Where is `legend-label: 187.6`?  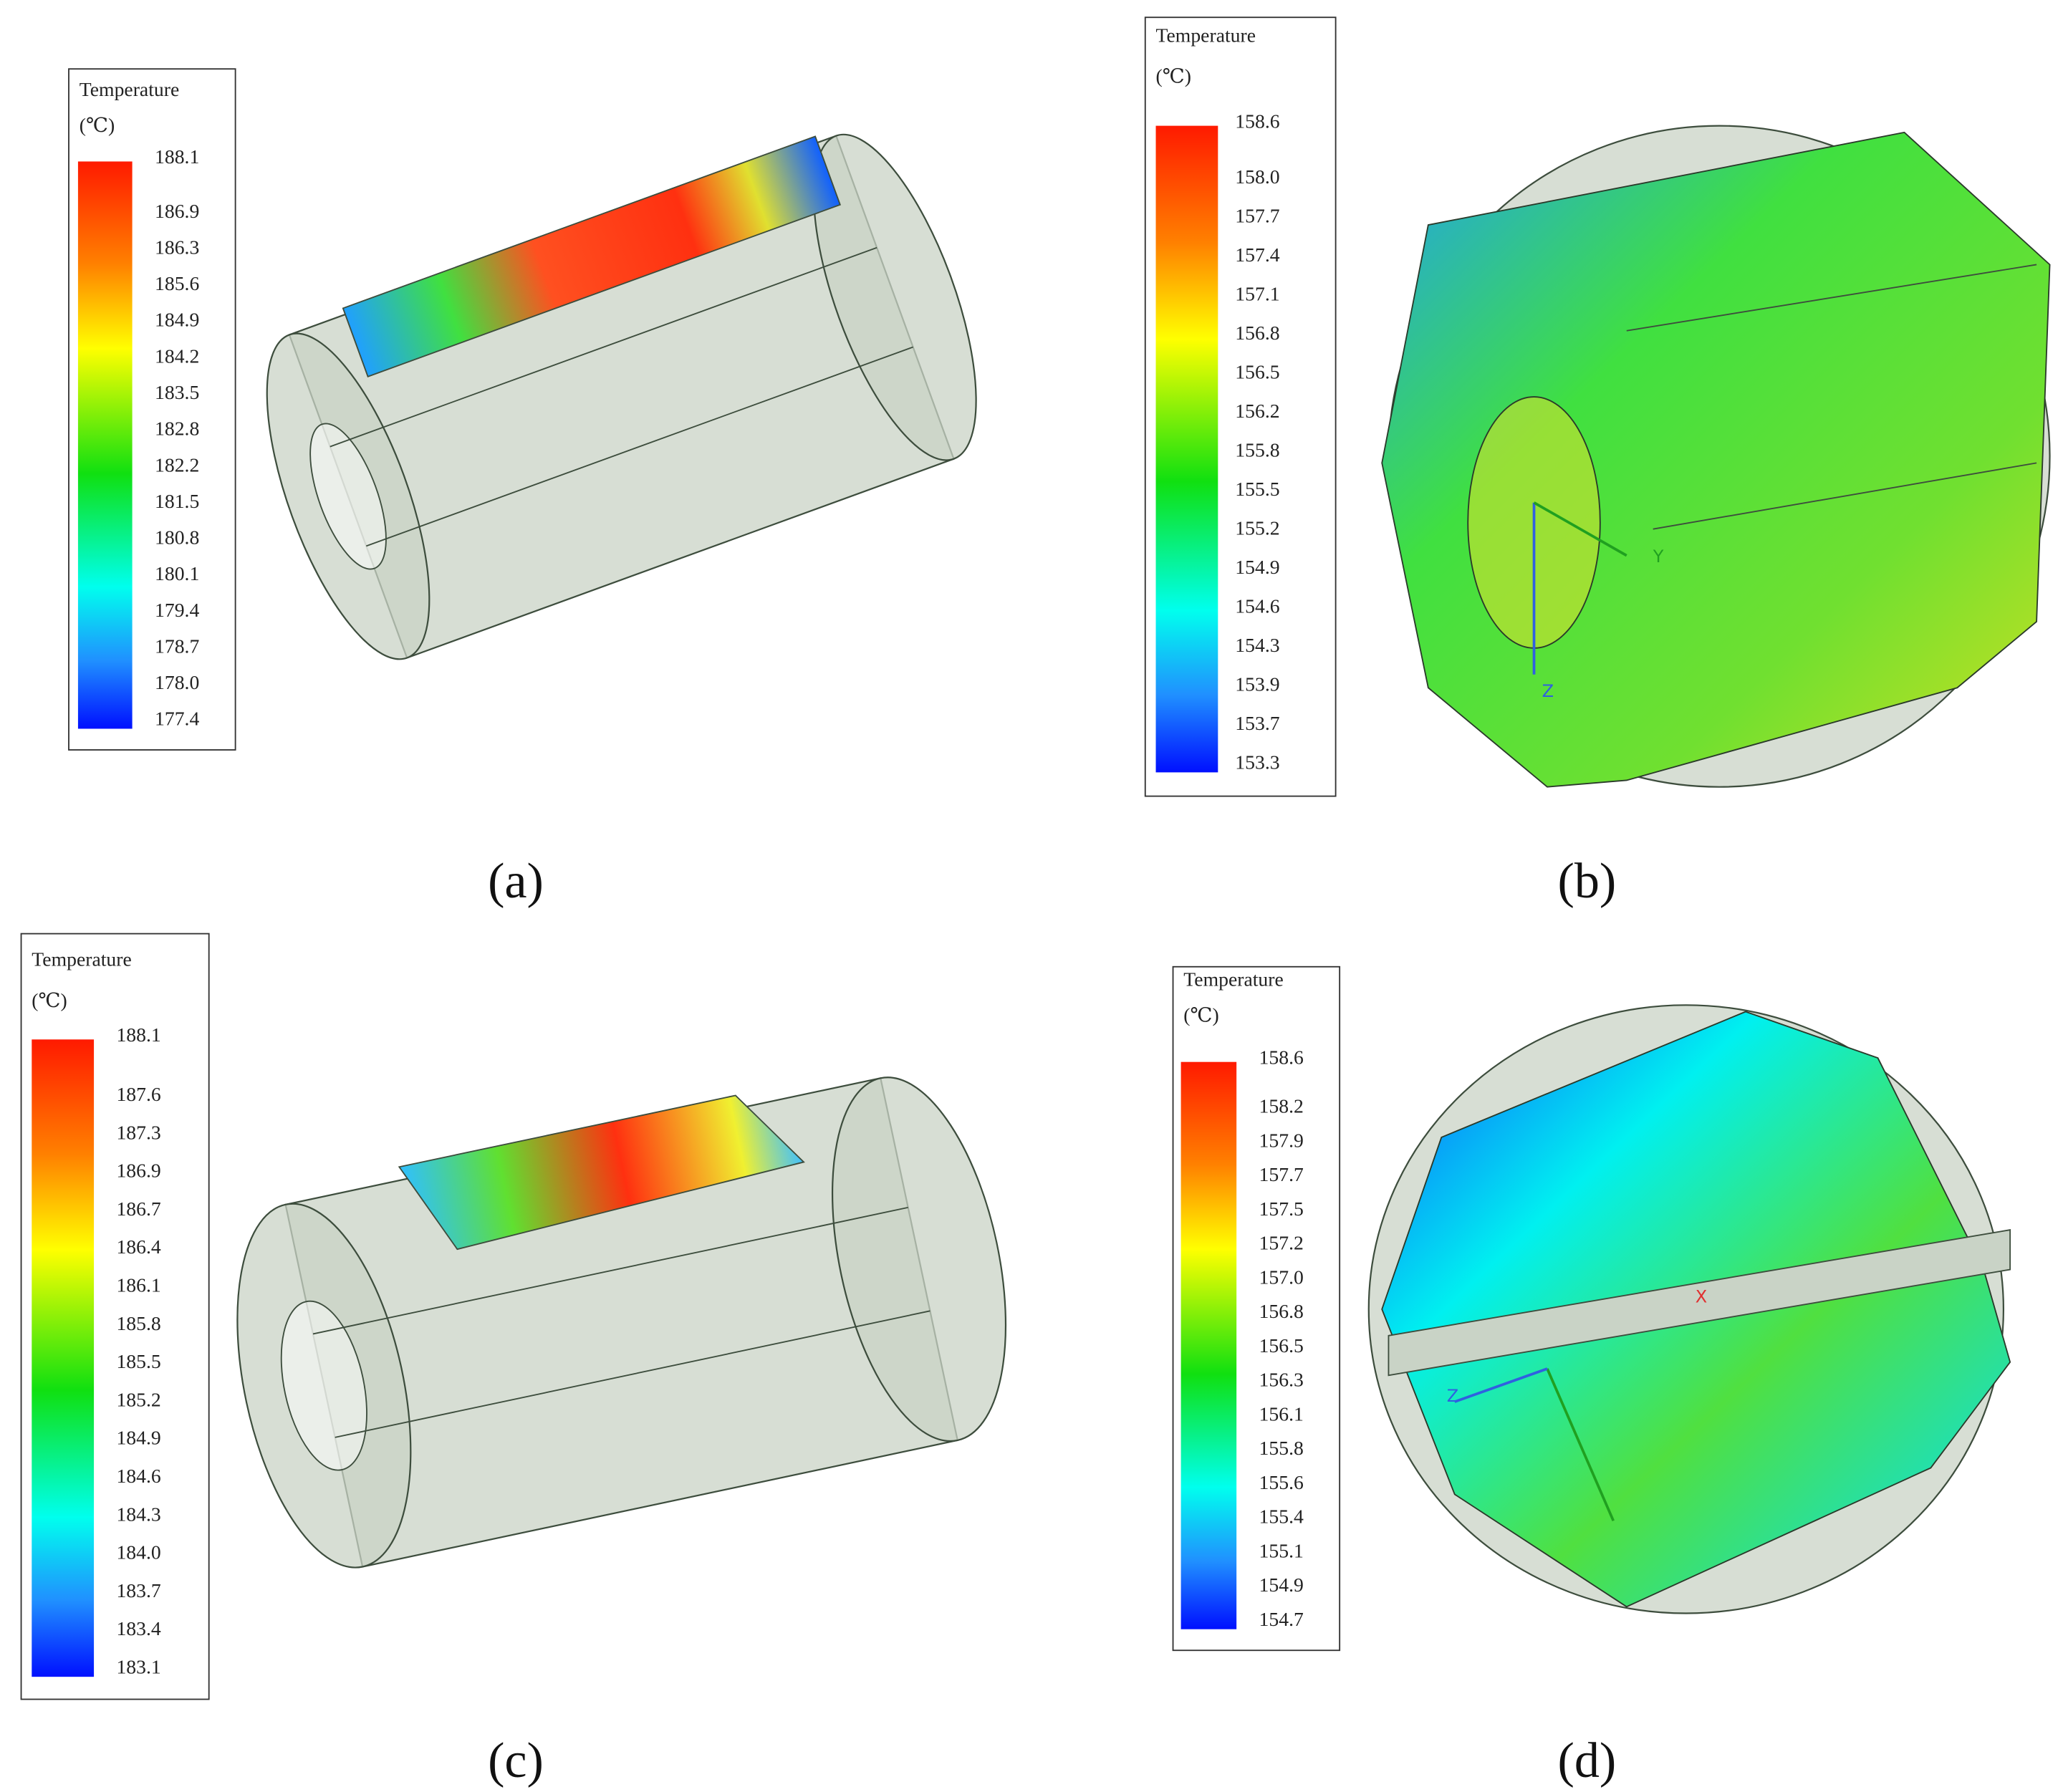
legend-label: 187.6 is located at coordinates (138, 1094).